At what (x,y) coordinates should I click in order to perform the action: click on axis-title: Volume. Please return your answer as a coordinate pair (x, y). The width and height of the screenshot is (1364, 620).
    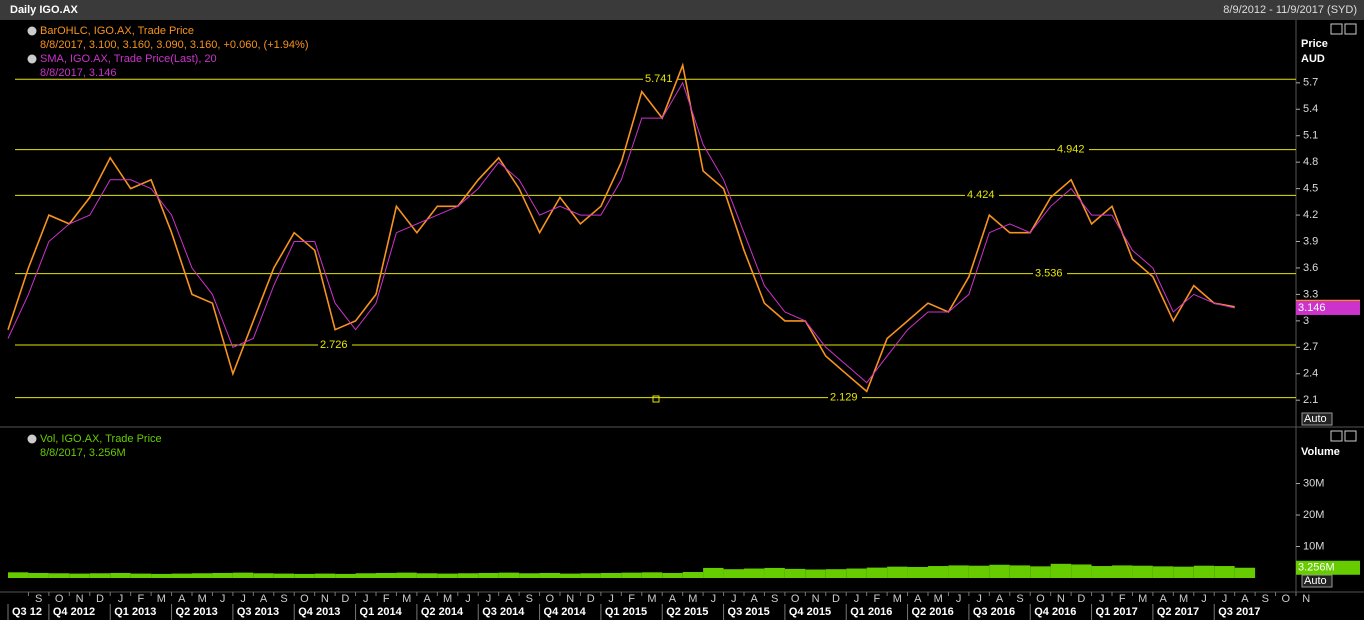
    Looking at the image, I should click on (1320, 452).